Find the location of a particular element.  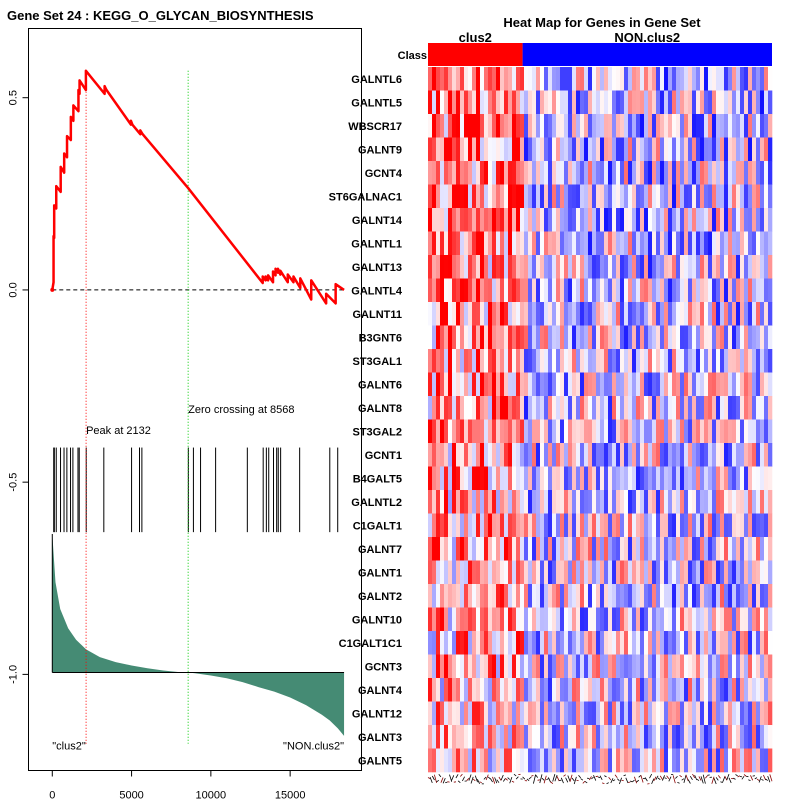

gene-label: ST3GAL2 is located at coordinates (377, 432).